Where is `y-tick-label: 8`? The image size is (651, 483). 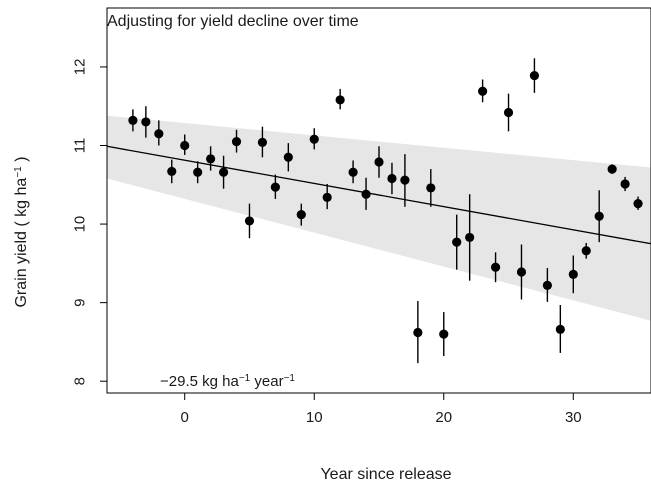 y-tick-label: 8 is located at coordinates (80, 381).